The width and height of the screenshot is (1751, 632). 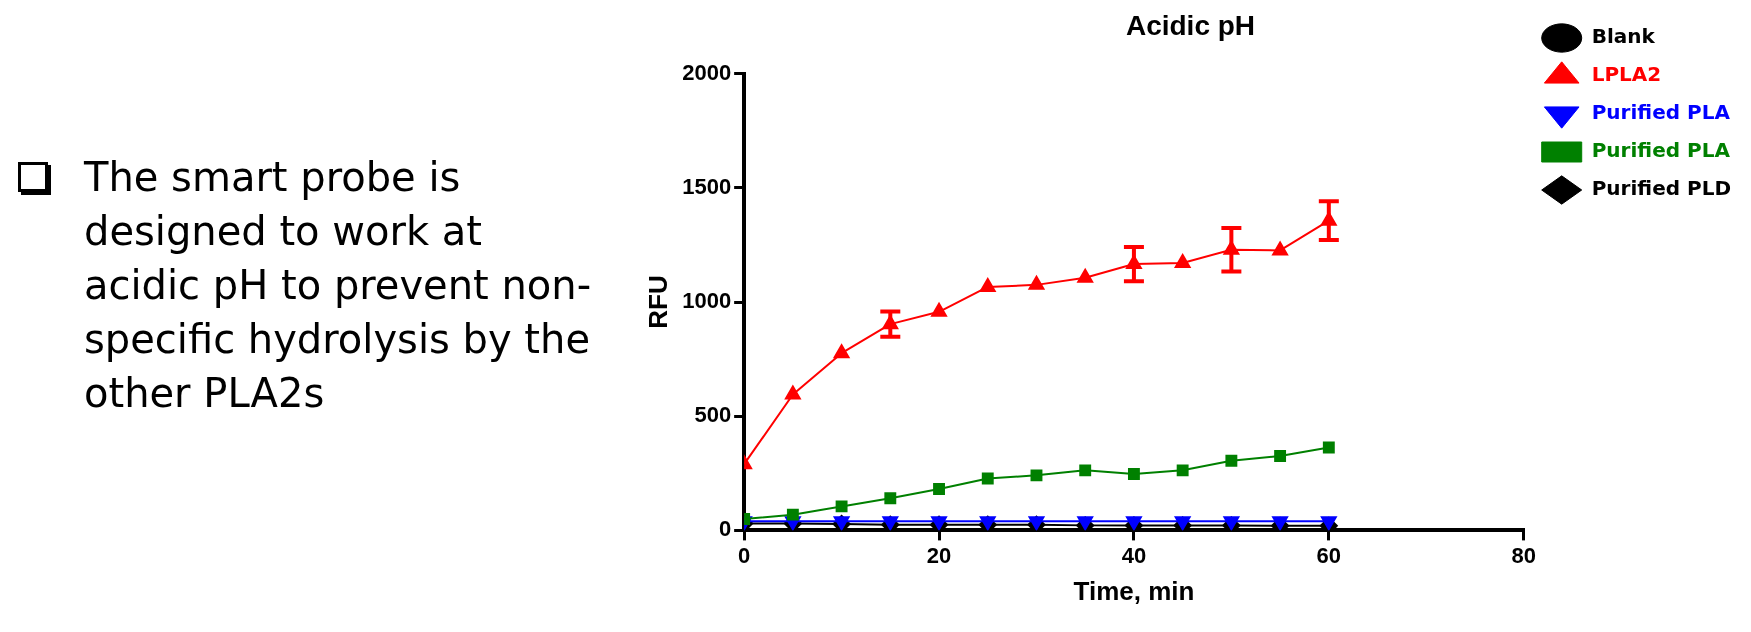 I want to click on legend-label: Blank, so click(x=1623, y=36).